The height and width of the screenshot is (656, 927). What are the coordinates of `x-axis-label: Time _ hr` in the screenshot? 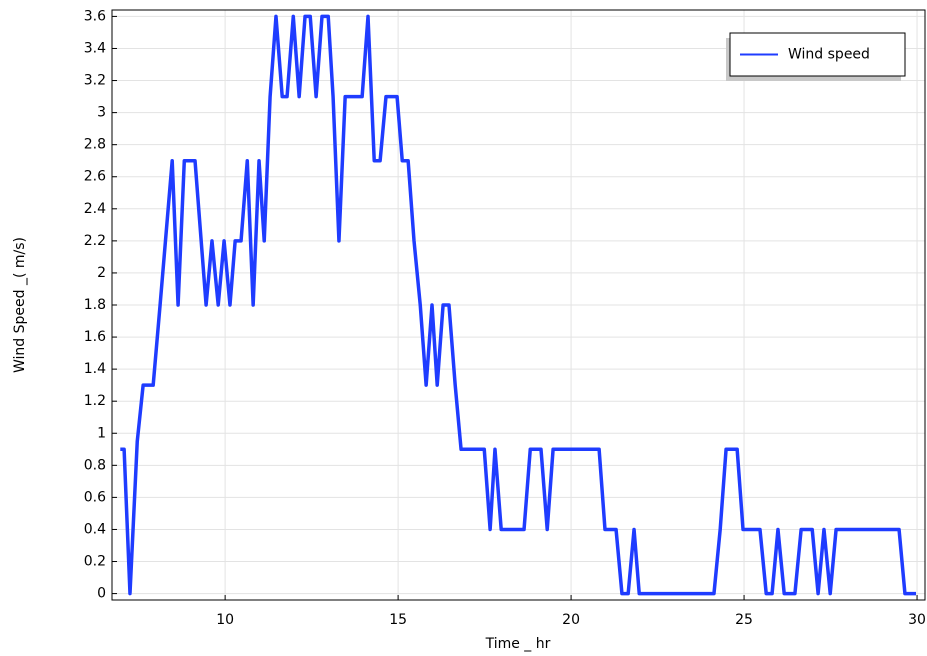 It's located at (518, 644).